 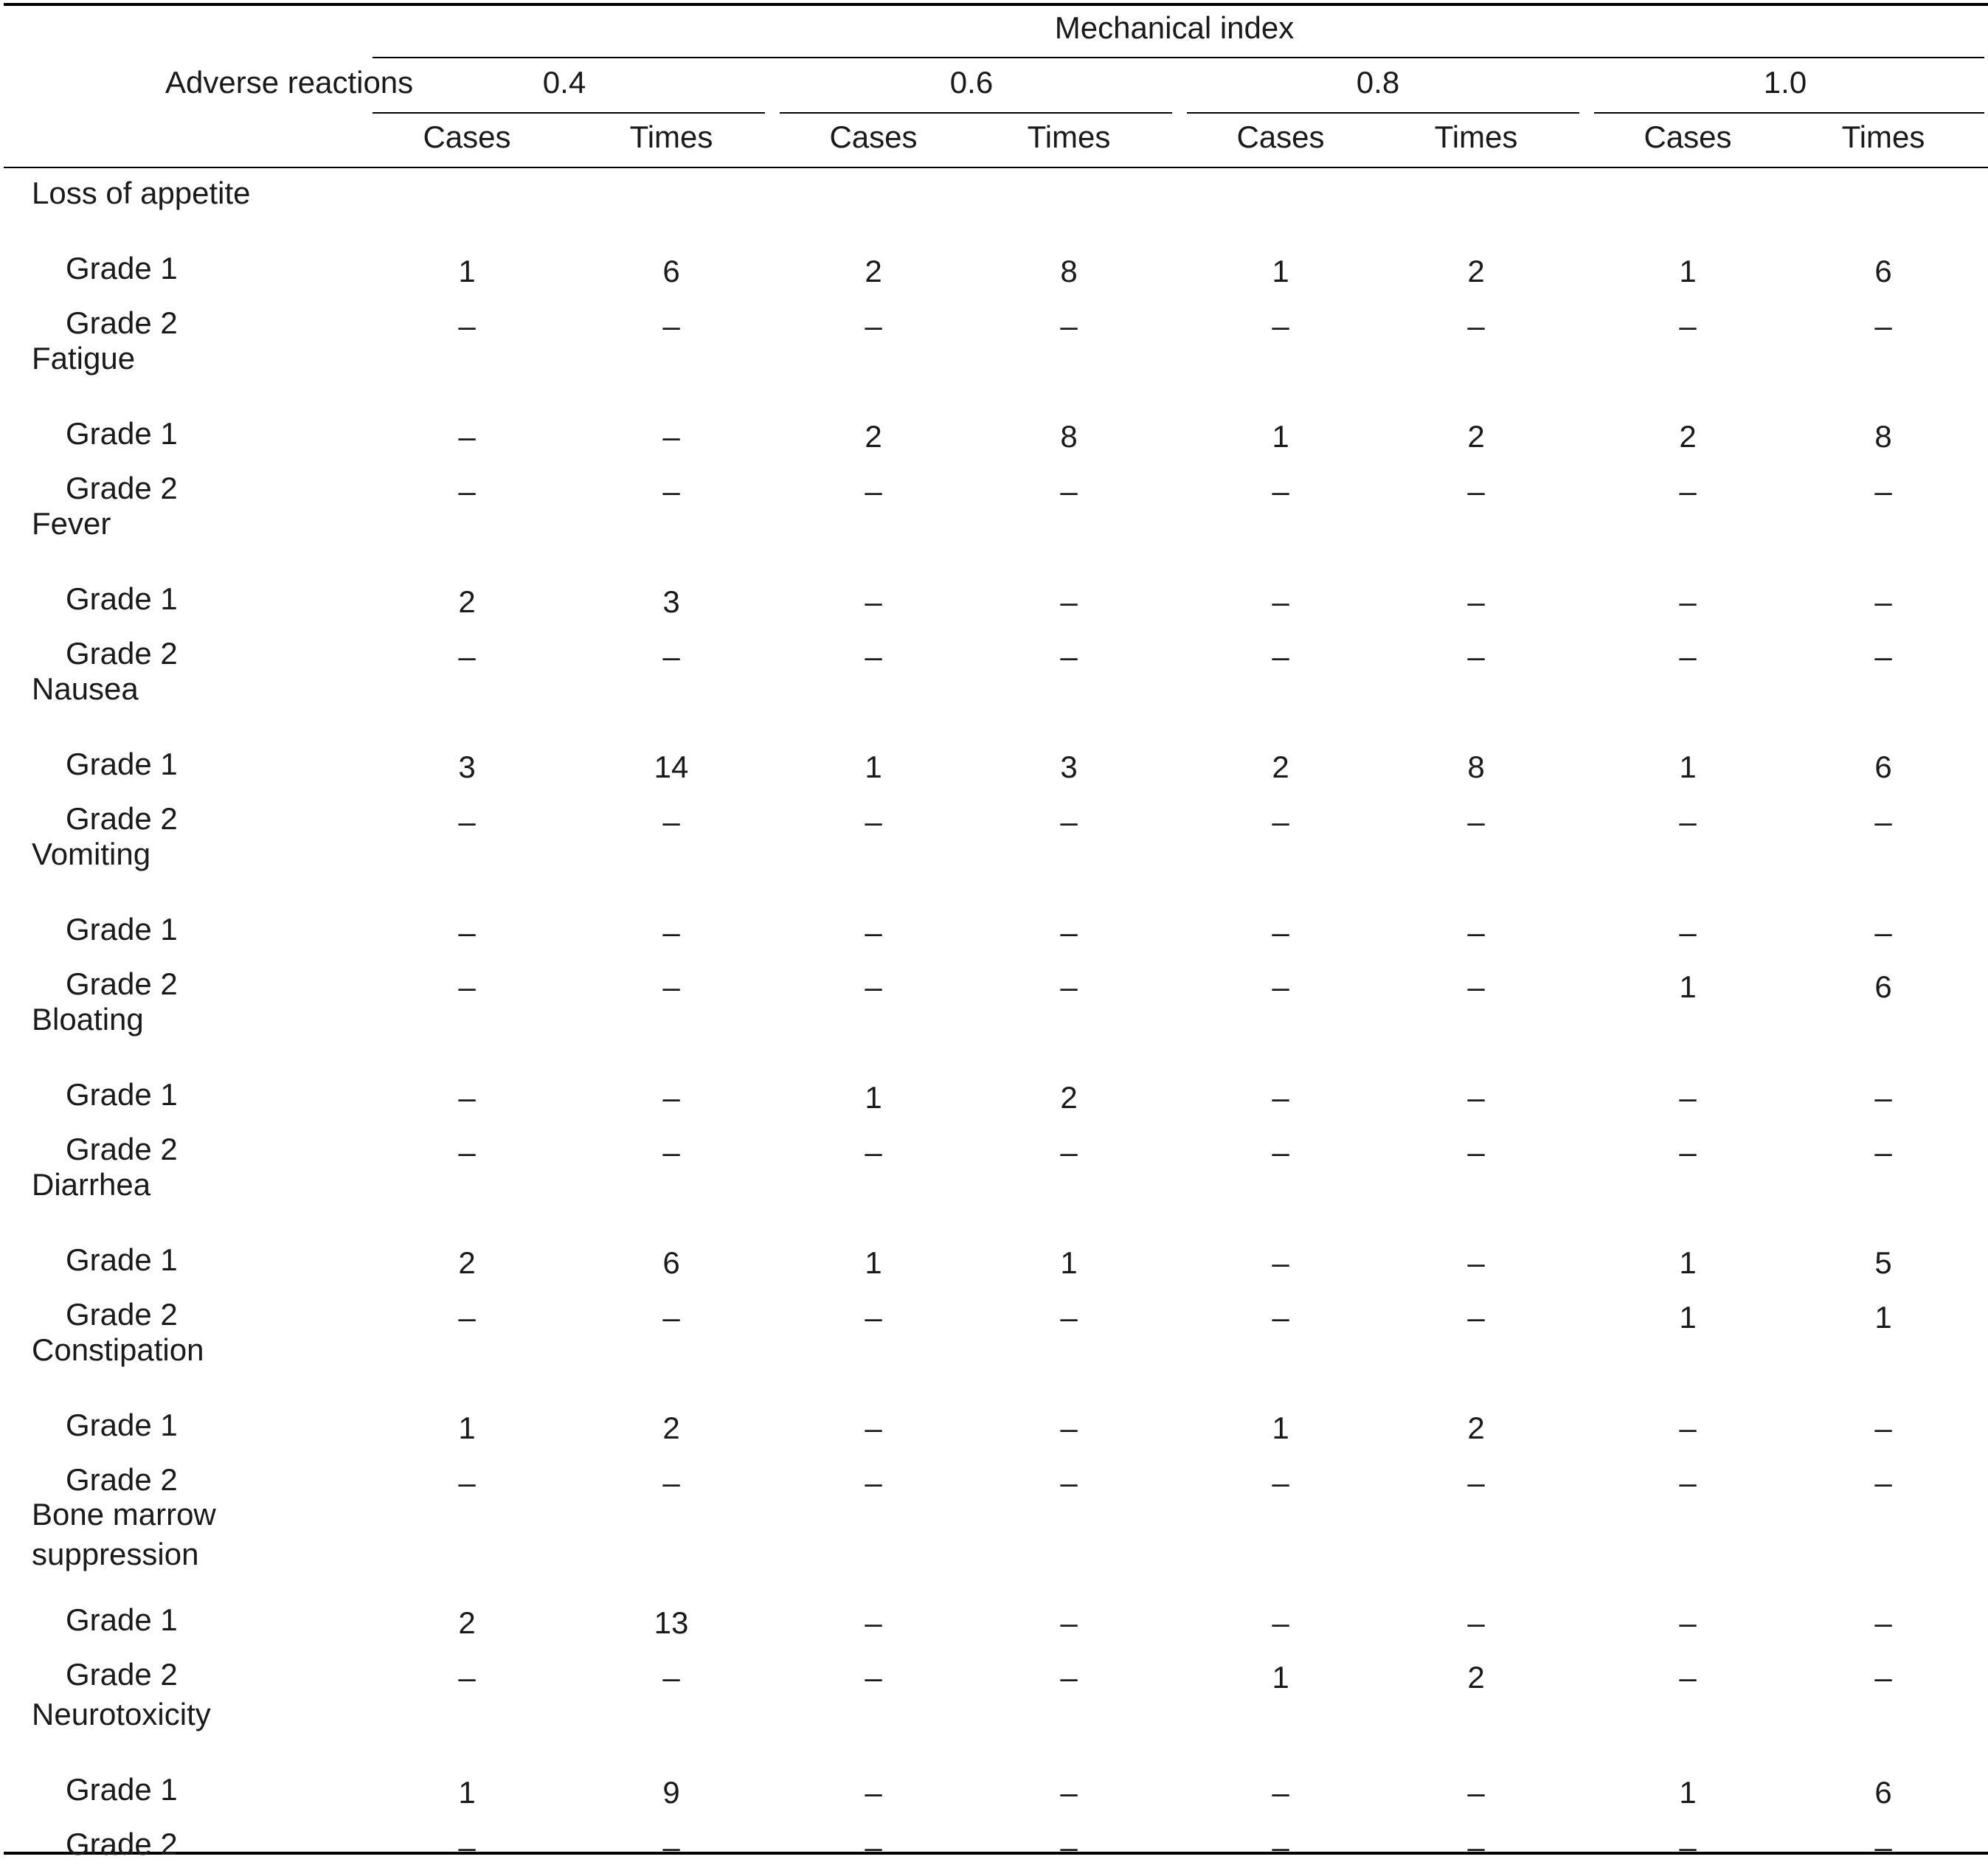 What do you see at coordinates (88, 1019) in the screenshot?
I see `category-label: Bloating` at bounding box center [88, 1019].